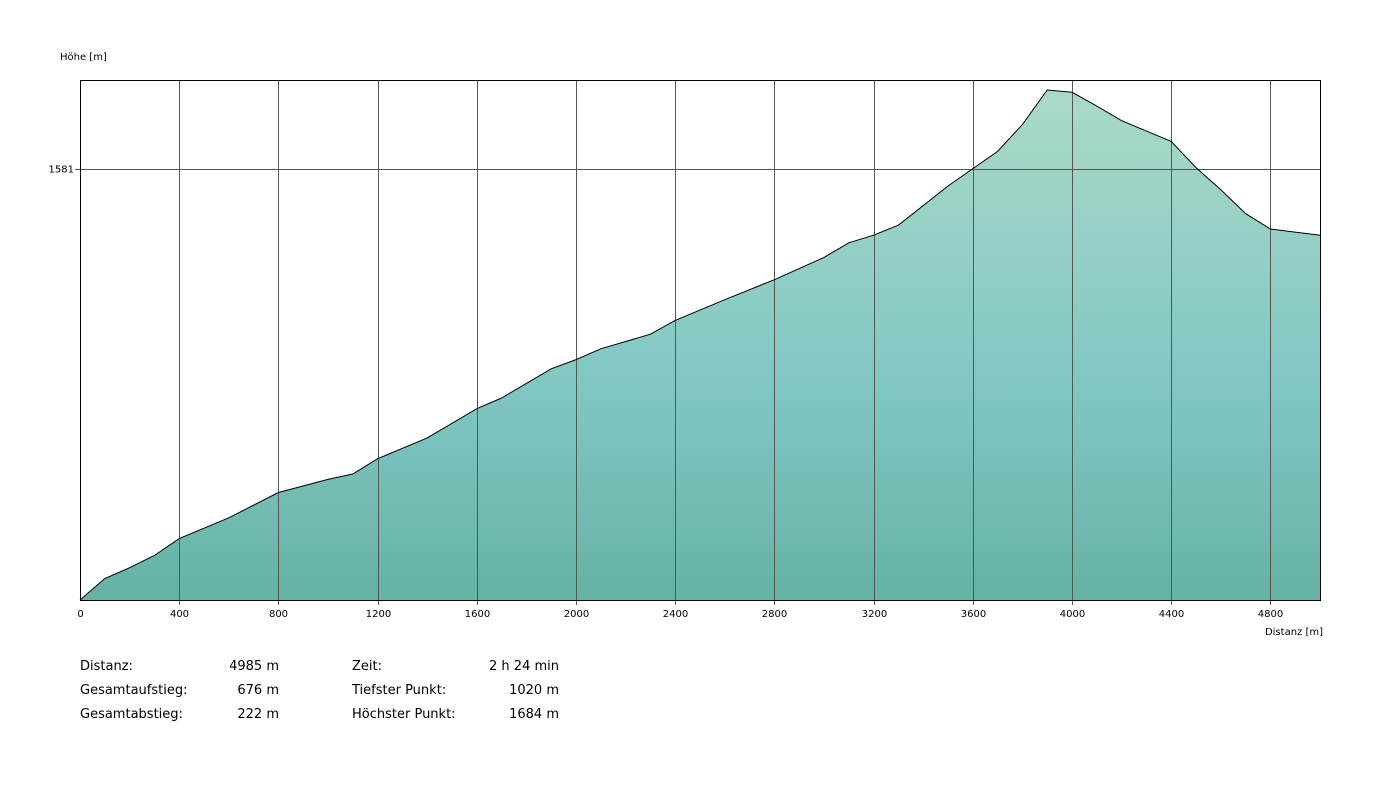 This screenshot has width=1400, height=800. What do you see at coordinates (404, 714) in the screenshot?
I see `highest-point-label: Höchster Punkt:` at bounding box center [404, 714].